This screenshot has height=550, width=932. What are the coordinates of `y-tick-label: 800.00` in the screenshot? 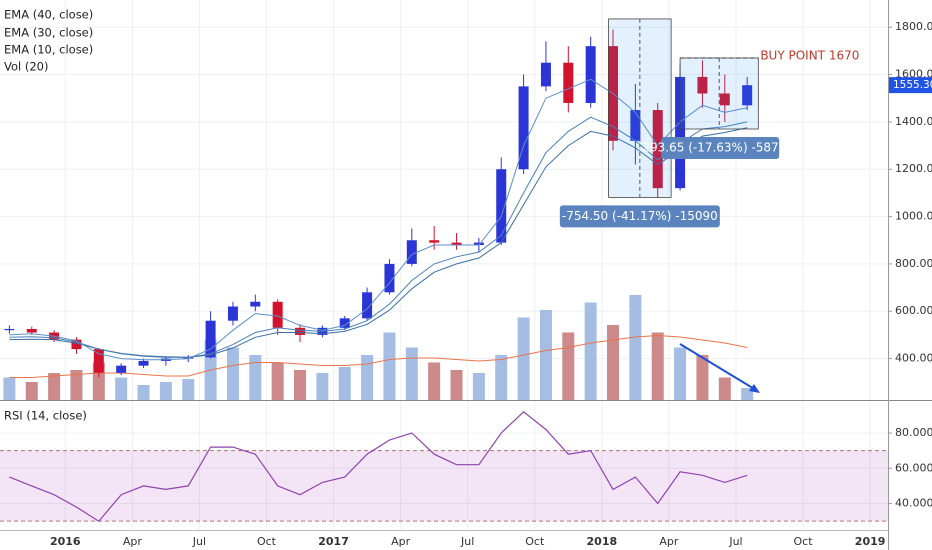 It's located at (913, 263).